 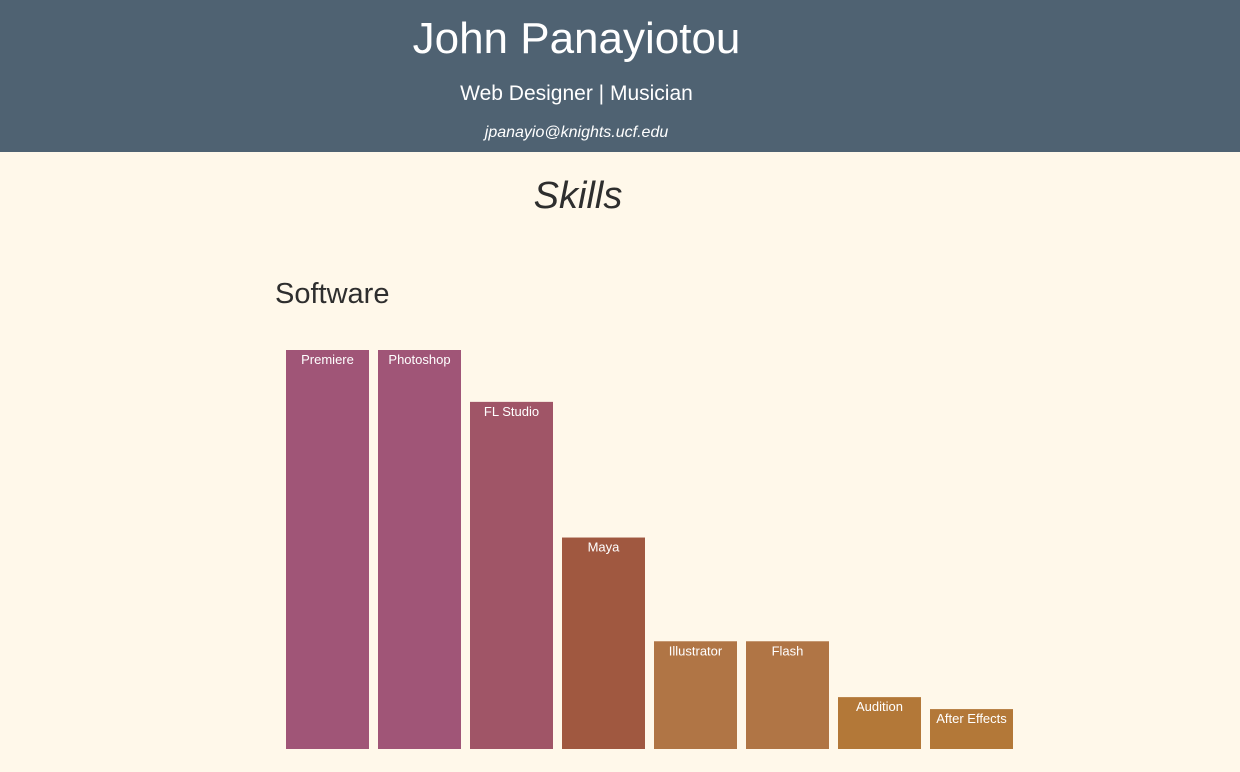 What do you see at coordinates (327, 549) in the screenshot?
I see `bar-premiere` at bounding box center [327, 549].